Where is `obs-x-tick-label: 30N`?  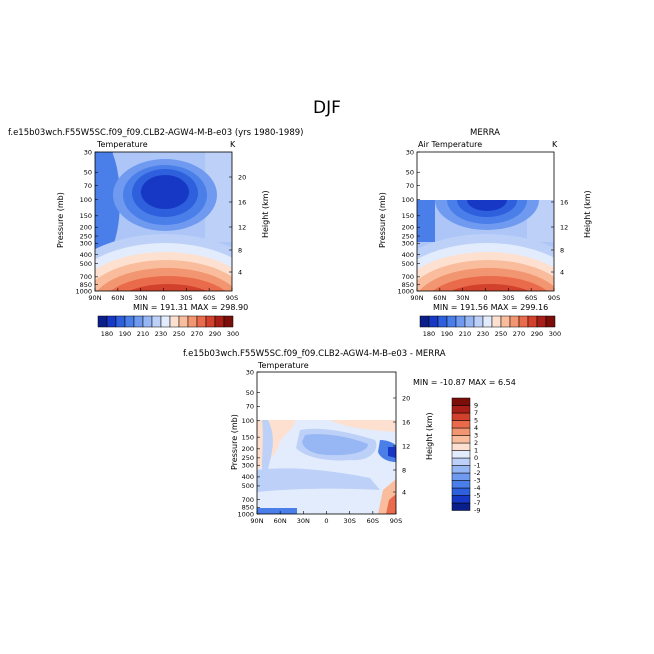 obs-x-tick-label: 30N is located at coordinates (462, 298).